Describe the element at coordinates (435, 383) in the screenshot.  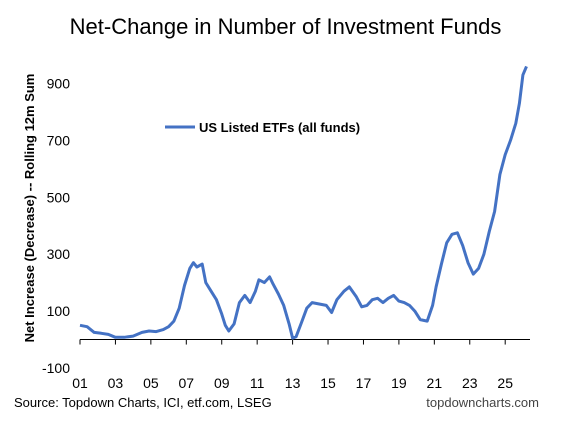
I see `x-tick-label: 21` at that location.